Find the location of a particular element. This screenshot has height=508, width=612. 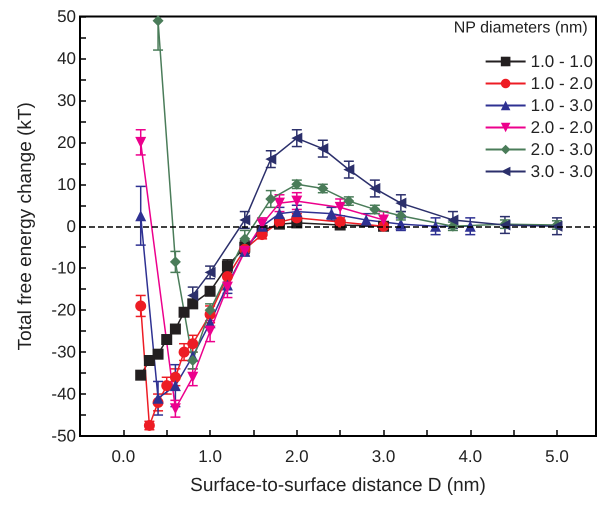

legend-label: 2.0 - 3.0 is located at coordinates (562, 149).